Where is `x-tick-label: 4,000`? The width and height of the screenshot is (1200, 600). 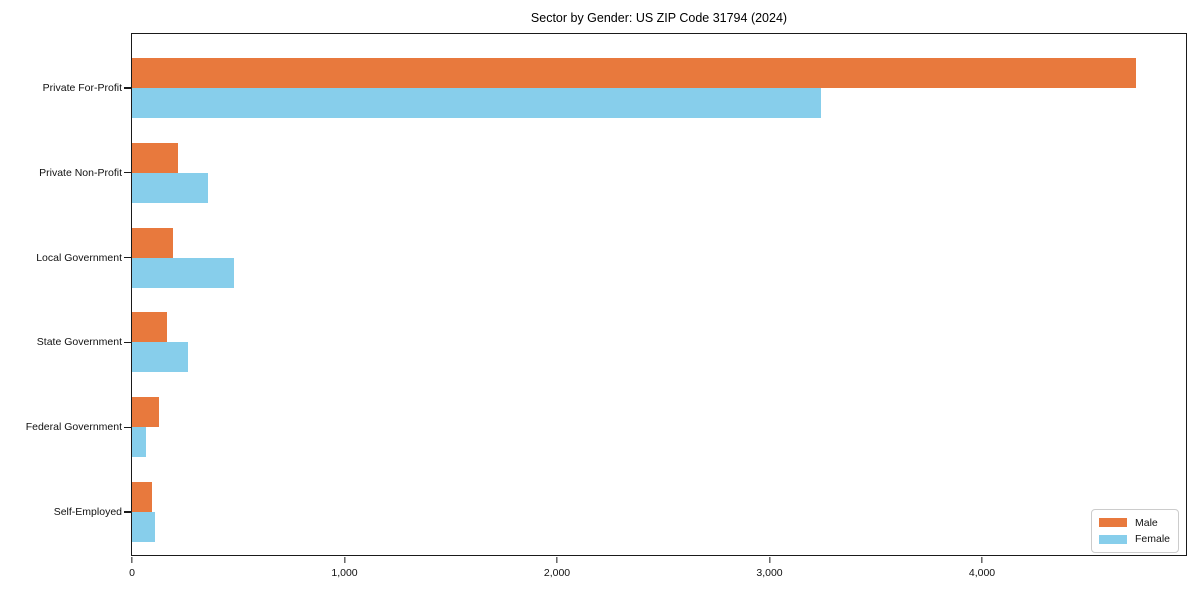
x-tick-label: 4,000 is located at coordinates (982, 573).